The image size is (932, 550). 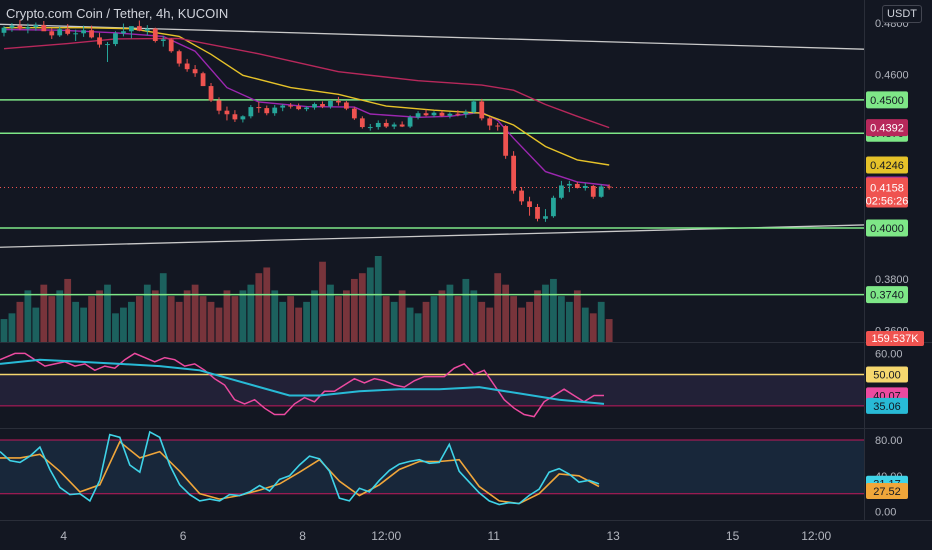 I want to click on rsi-level-tag-bg, so click(x=887, y=374).